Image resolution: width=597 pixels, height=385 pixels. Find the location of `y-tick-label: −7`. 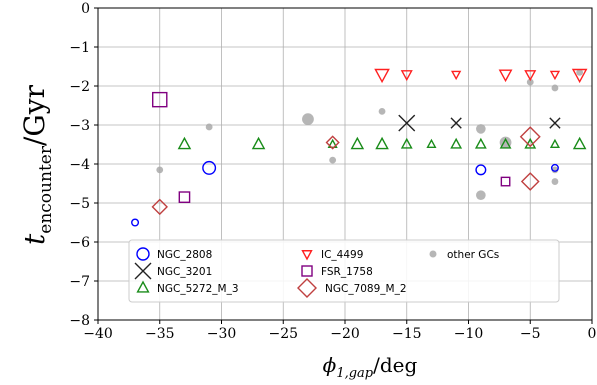

y-tick-label: −7 is located at coordinates (79, 282).